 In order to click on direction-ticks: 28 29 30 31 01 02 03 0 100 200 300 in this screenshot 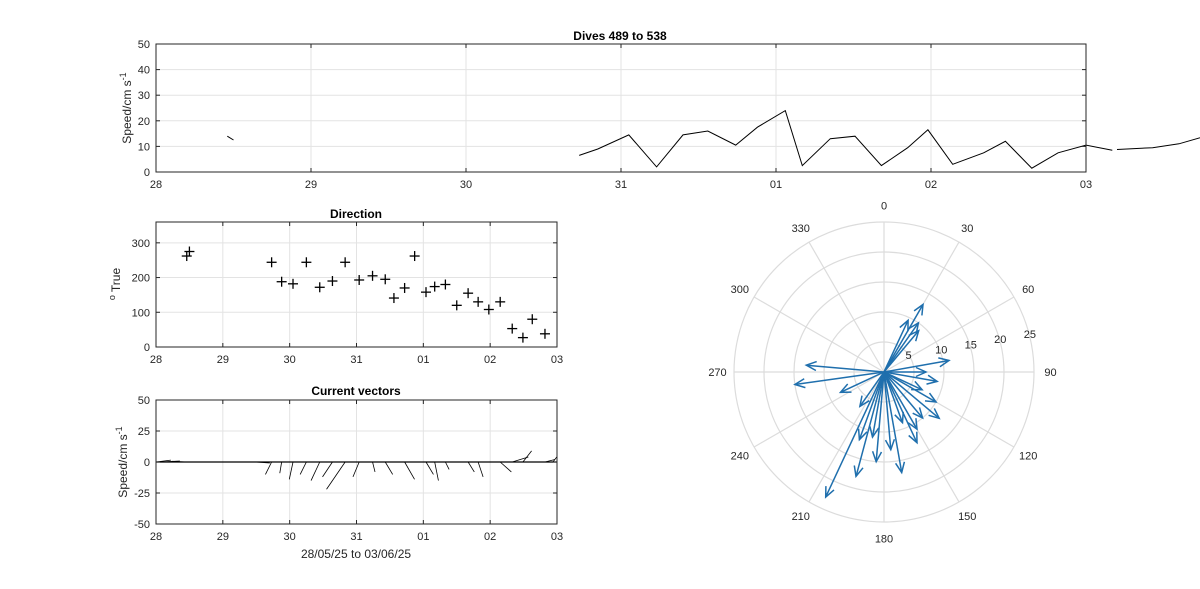, I will do `click(347, 302)`.